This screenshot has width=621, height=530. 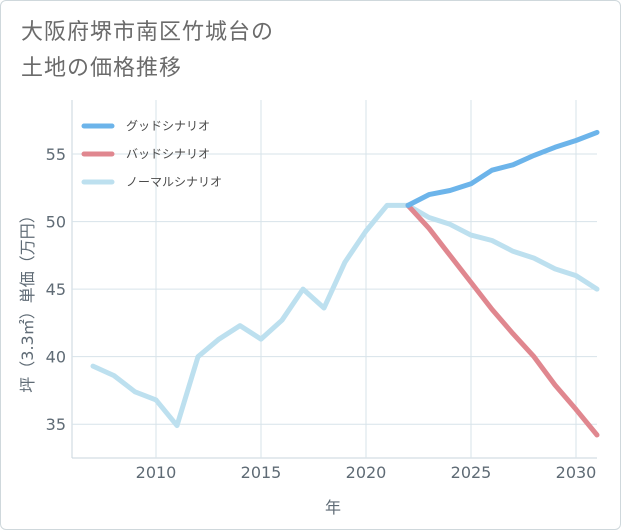 I want to click on y-axis-label: 坪（3.3㎡）単価（万円）, so click(x=27, y=299).